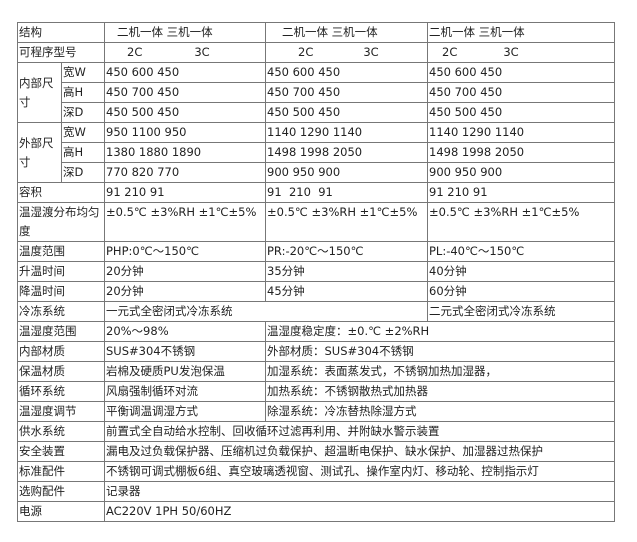  What do you see at coordinates (359, 511) in the screenshot?
I see `cell: AC220V 1PH 50/60HZ` at bounding box center [359, 511].